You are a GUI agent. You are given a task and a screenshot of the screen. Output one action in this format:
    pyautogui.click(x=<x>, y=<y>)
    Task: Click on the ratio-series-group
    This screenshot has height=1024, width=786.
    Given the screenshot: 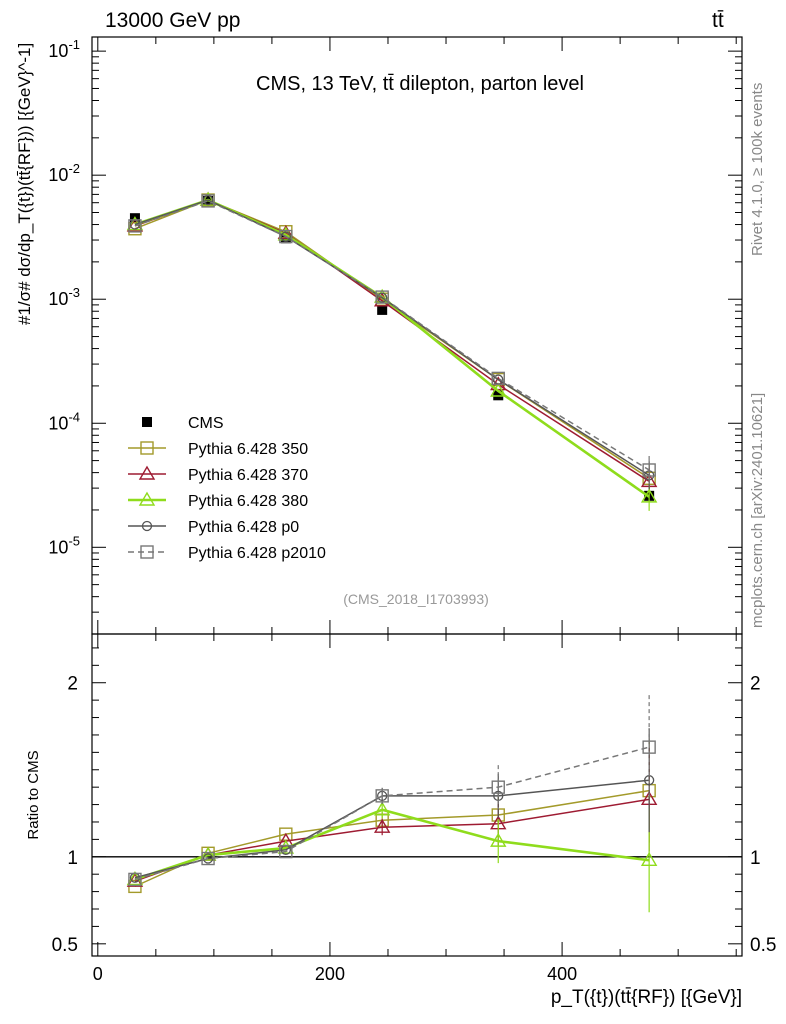 What is the action you would take?
    pyautogui.click(x=392, y=804)
    